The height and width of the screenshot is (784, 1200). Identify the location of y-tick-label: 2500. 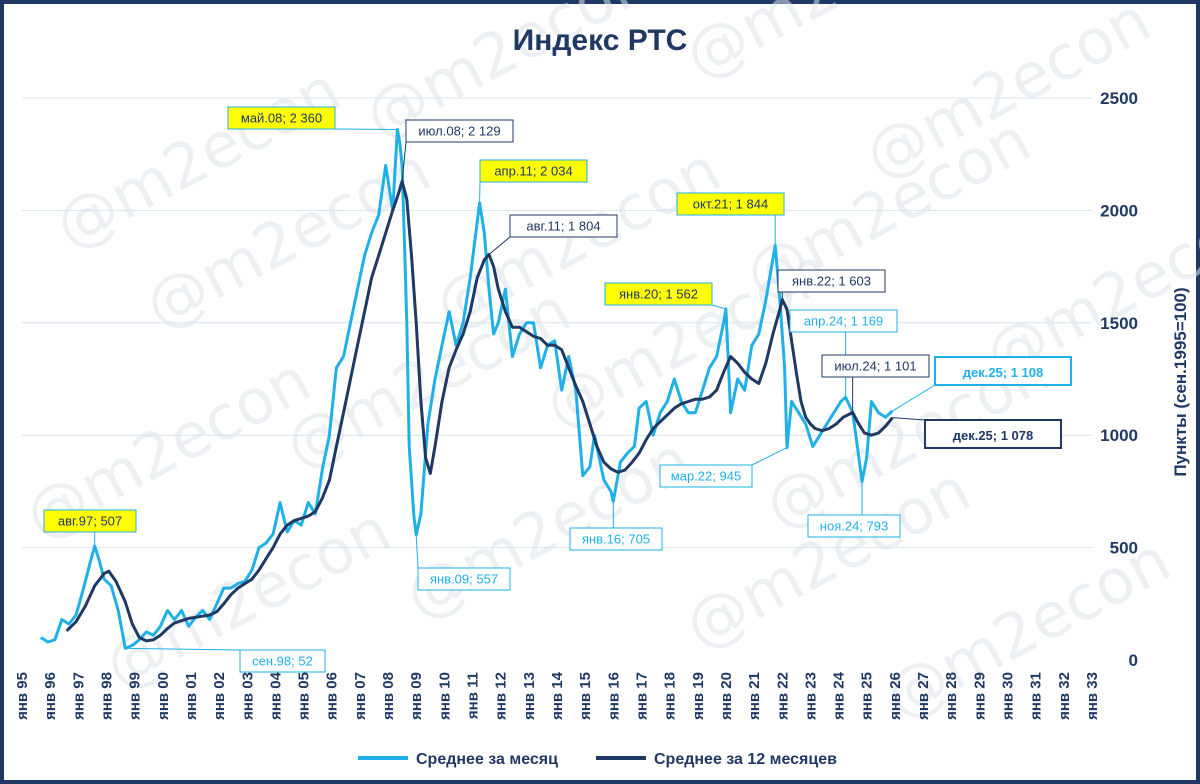
(1119, 98).